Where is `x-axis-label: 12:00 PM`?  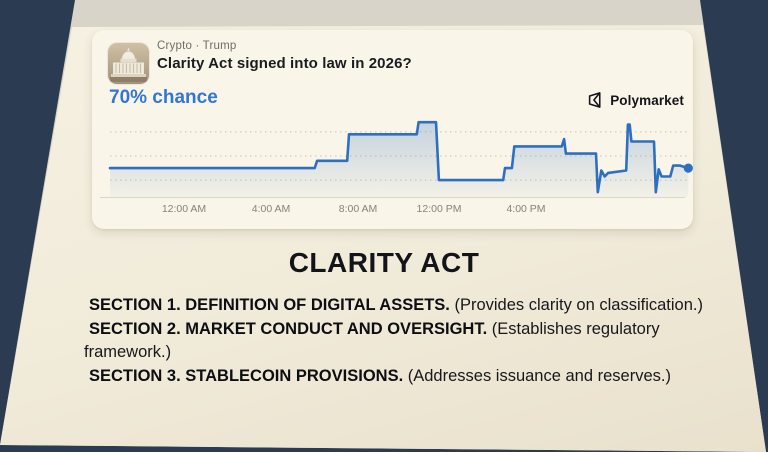
x-axis-label: 12:00 PM is located at coordinates (439, 209).